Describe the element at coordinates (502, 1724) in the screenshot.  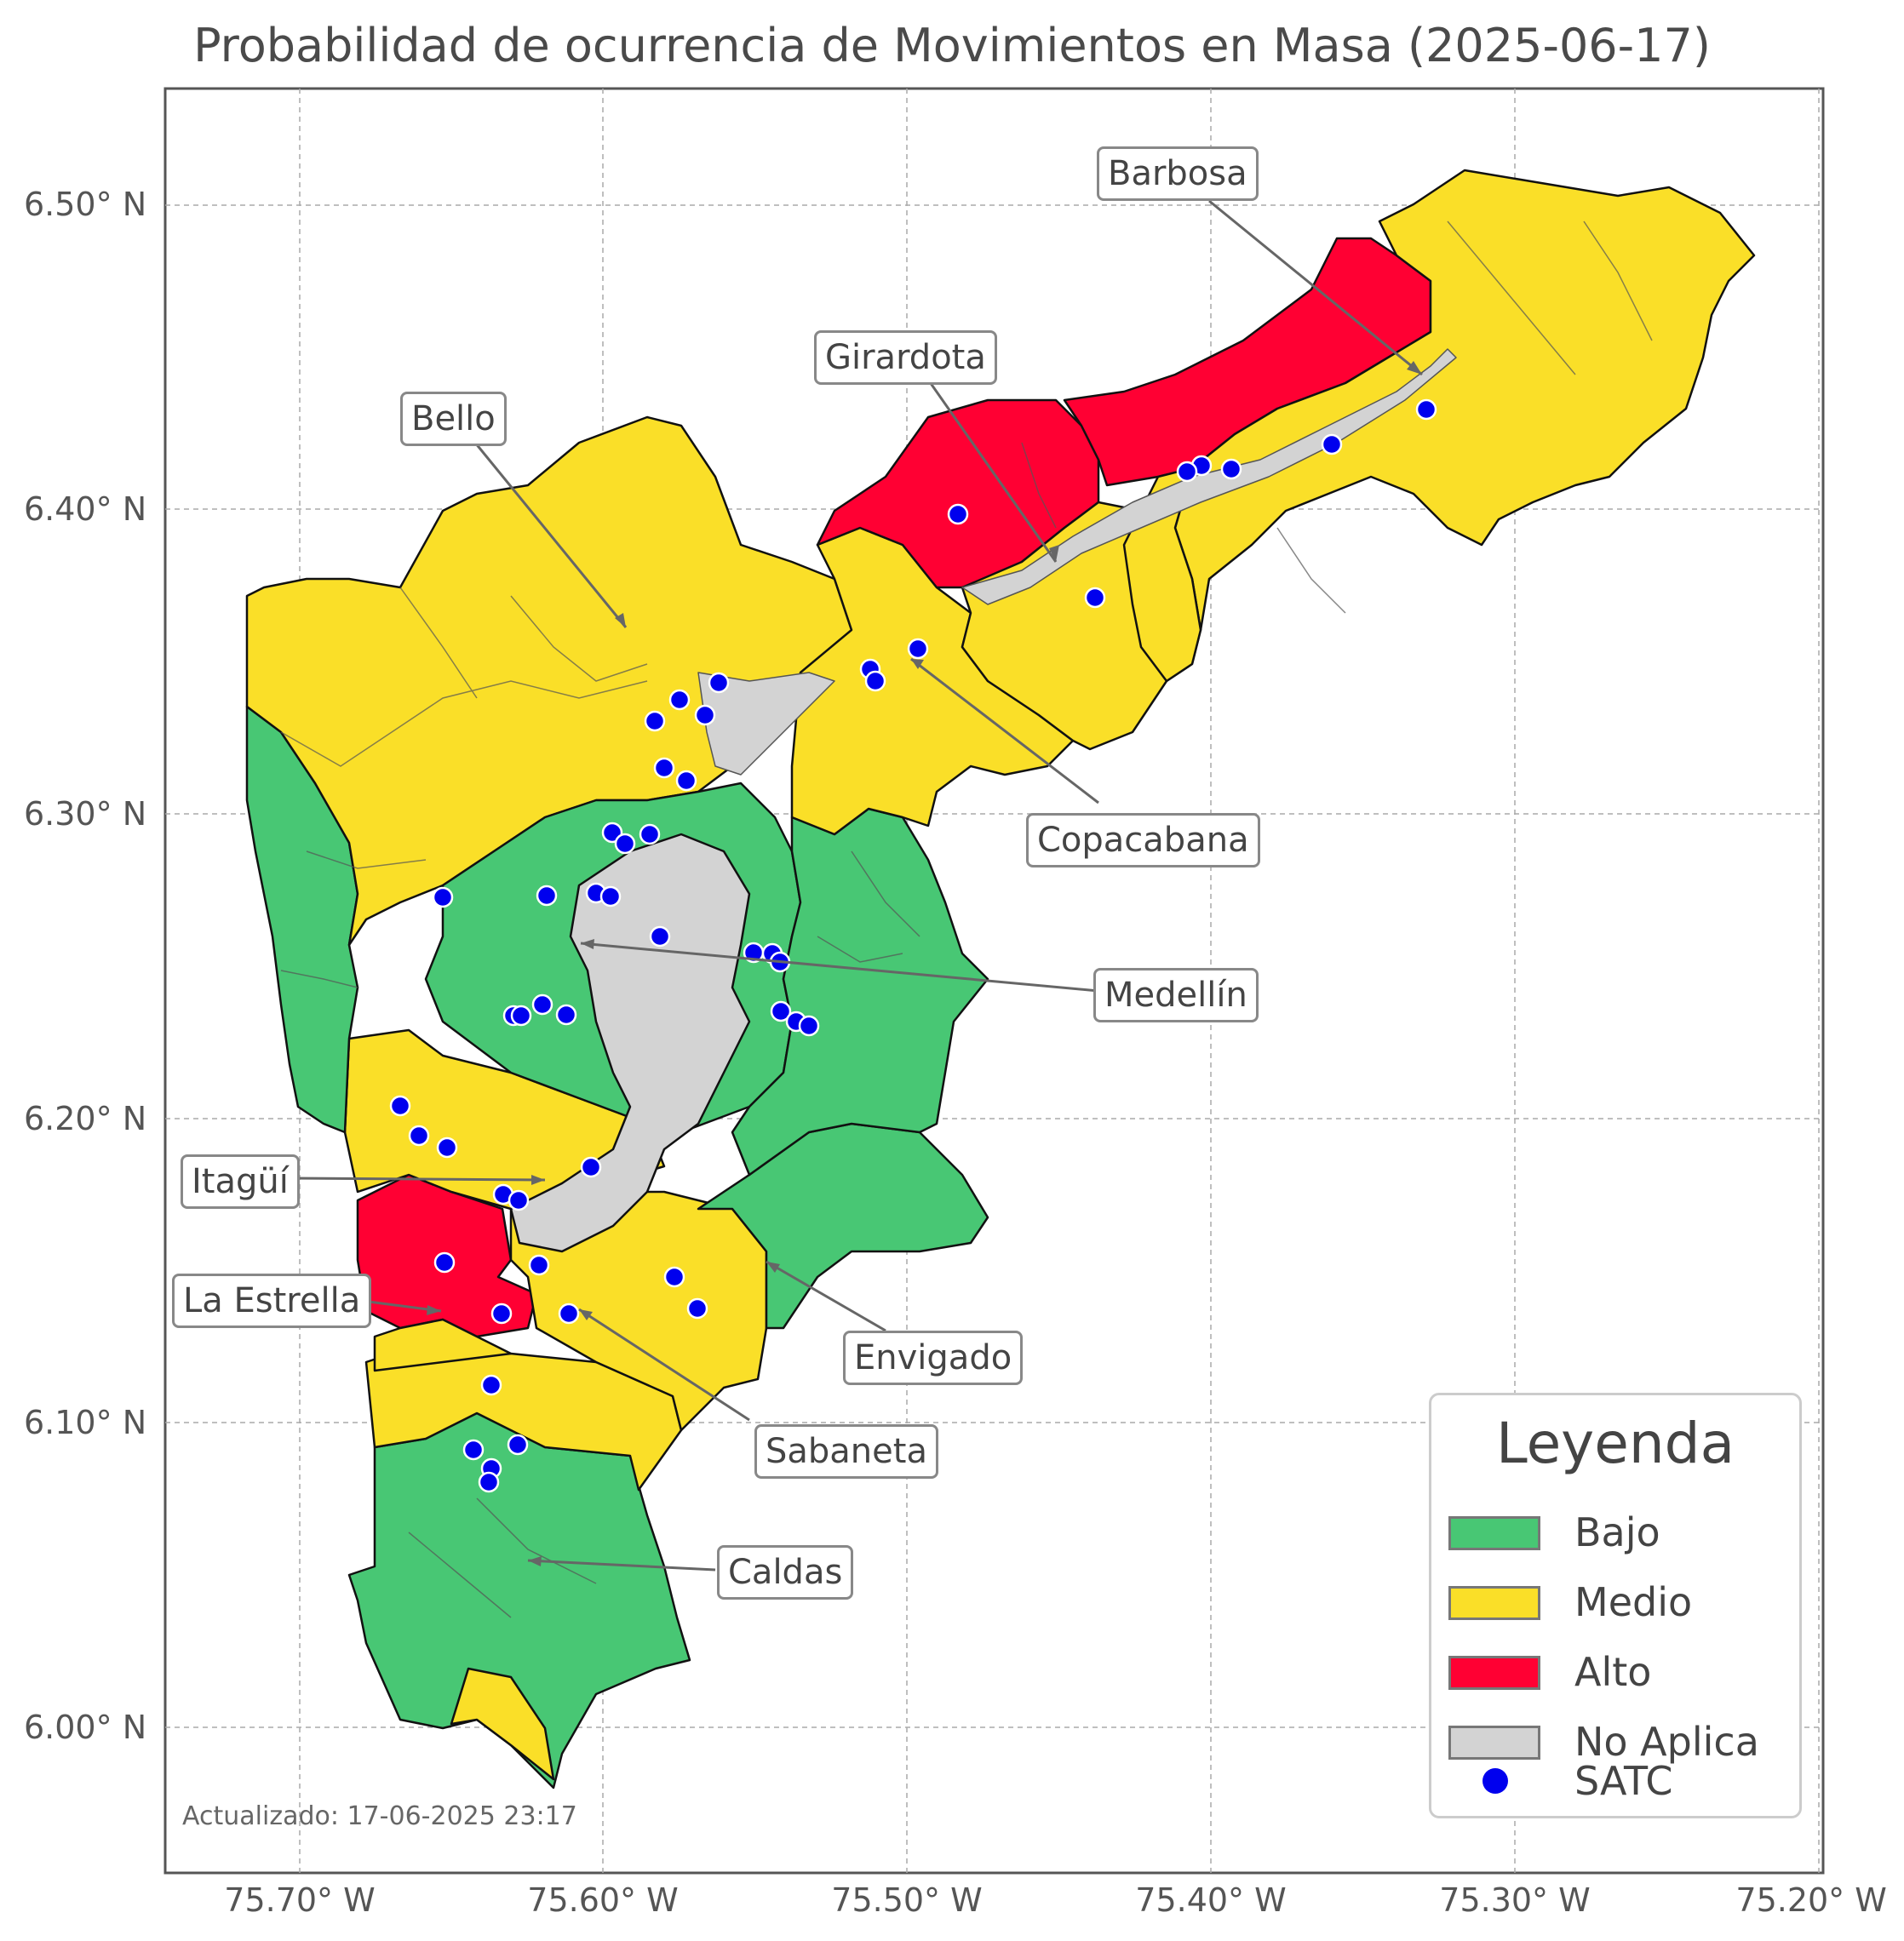
I see `region-caldas-medio-patch` at that location.